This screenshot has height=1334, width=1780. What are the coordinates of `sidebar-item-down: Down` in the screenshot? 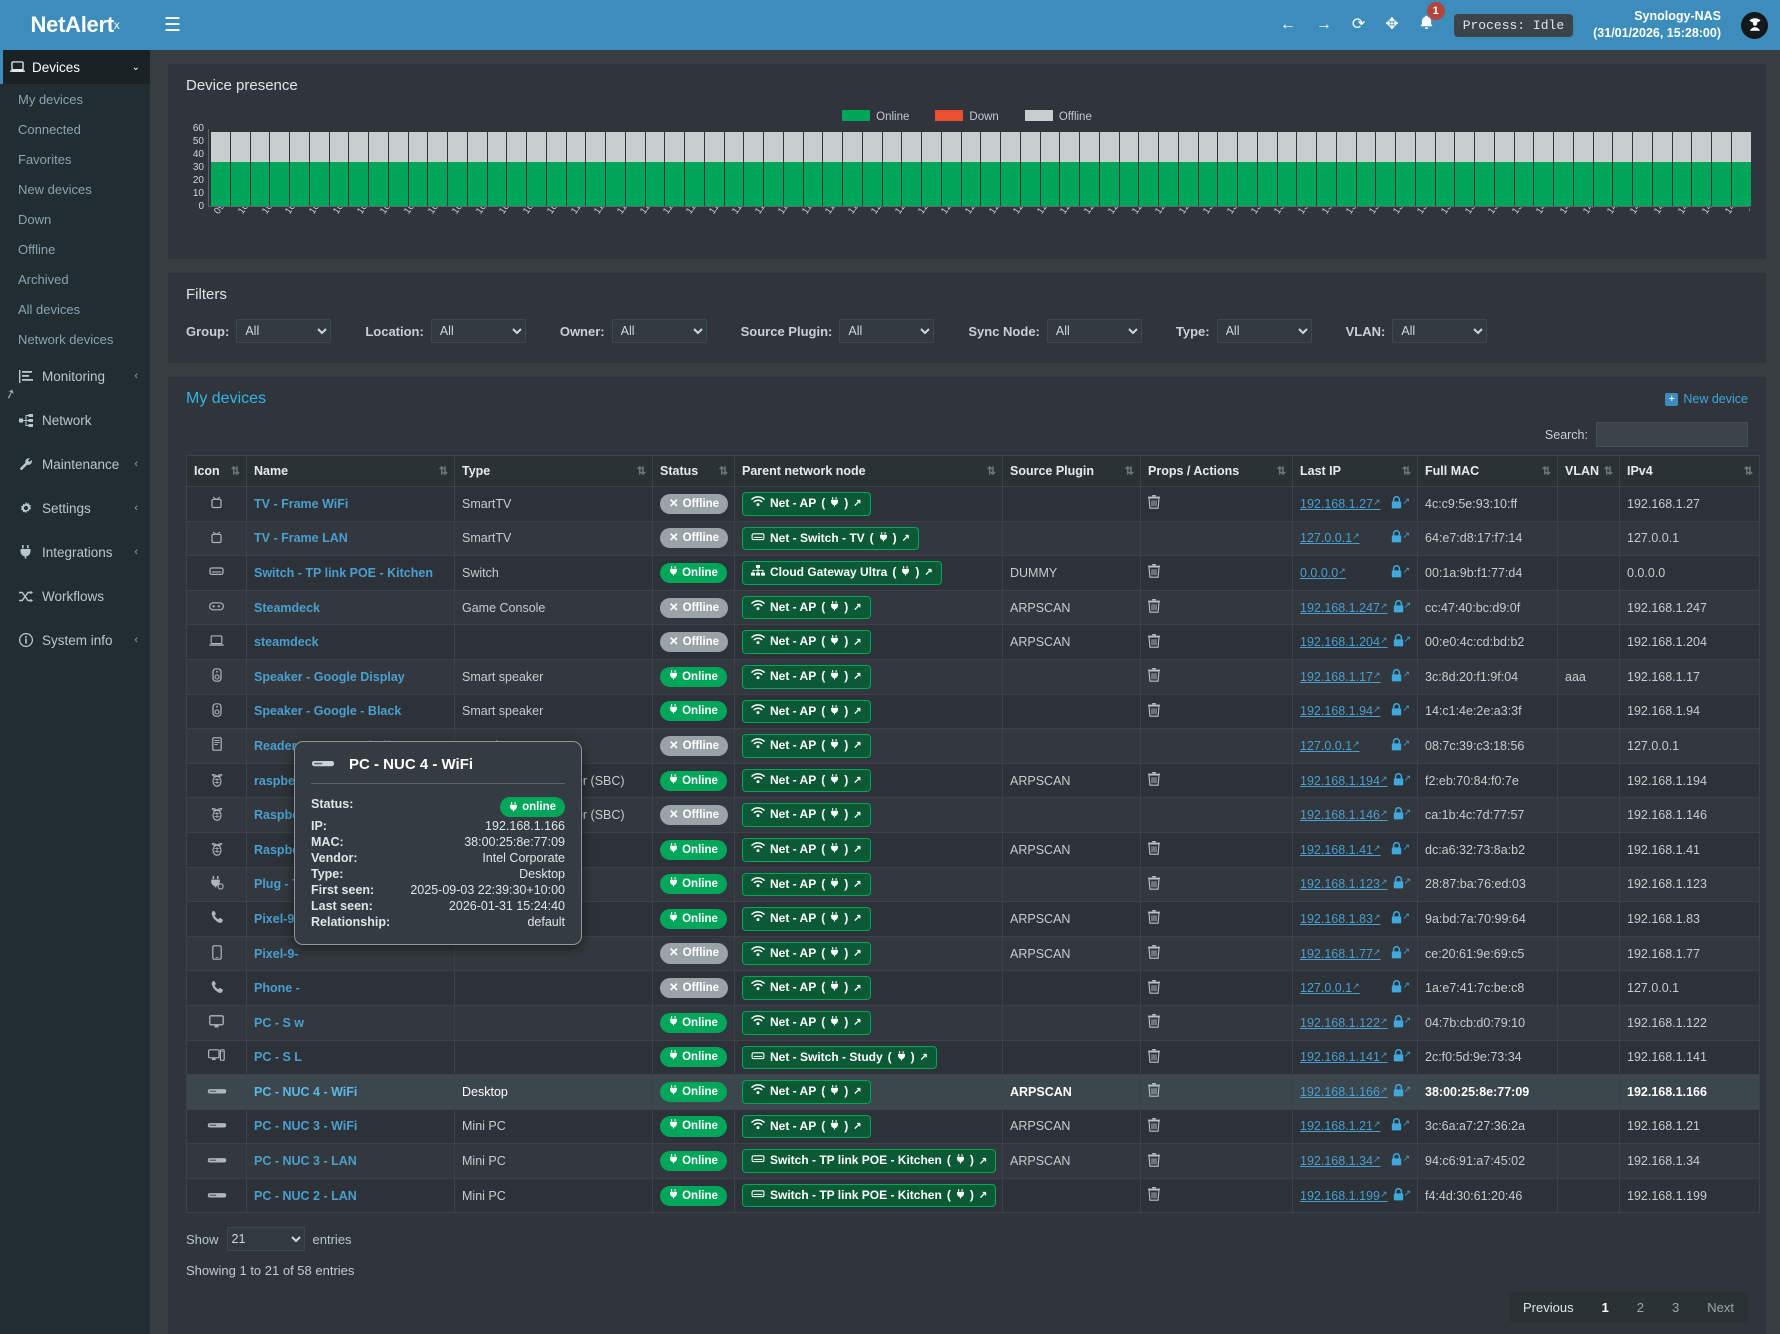 It's located at (75, 219).